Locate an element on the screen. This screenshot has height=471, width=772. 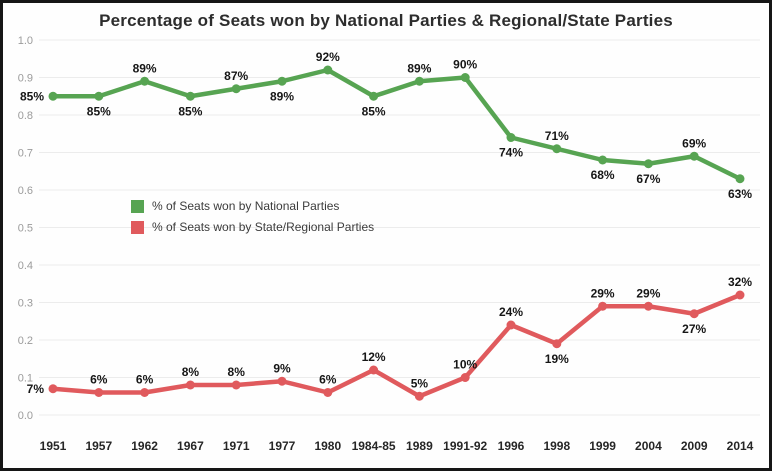
x-tick-label: 1967 is located at coordinates (190, 446).